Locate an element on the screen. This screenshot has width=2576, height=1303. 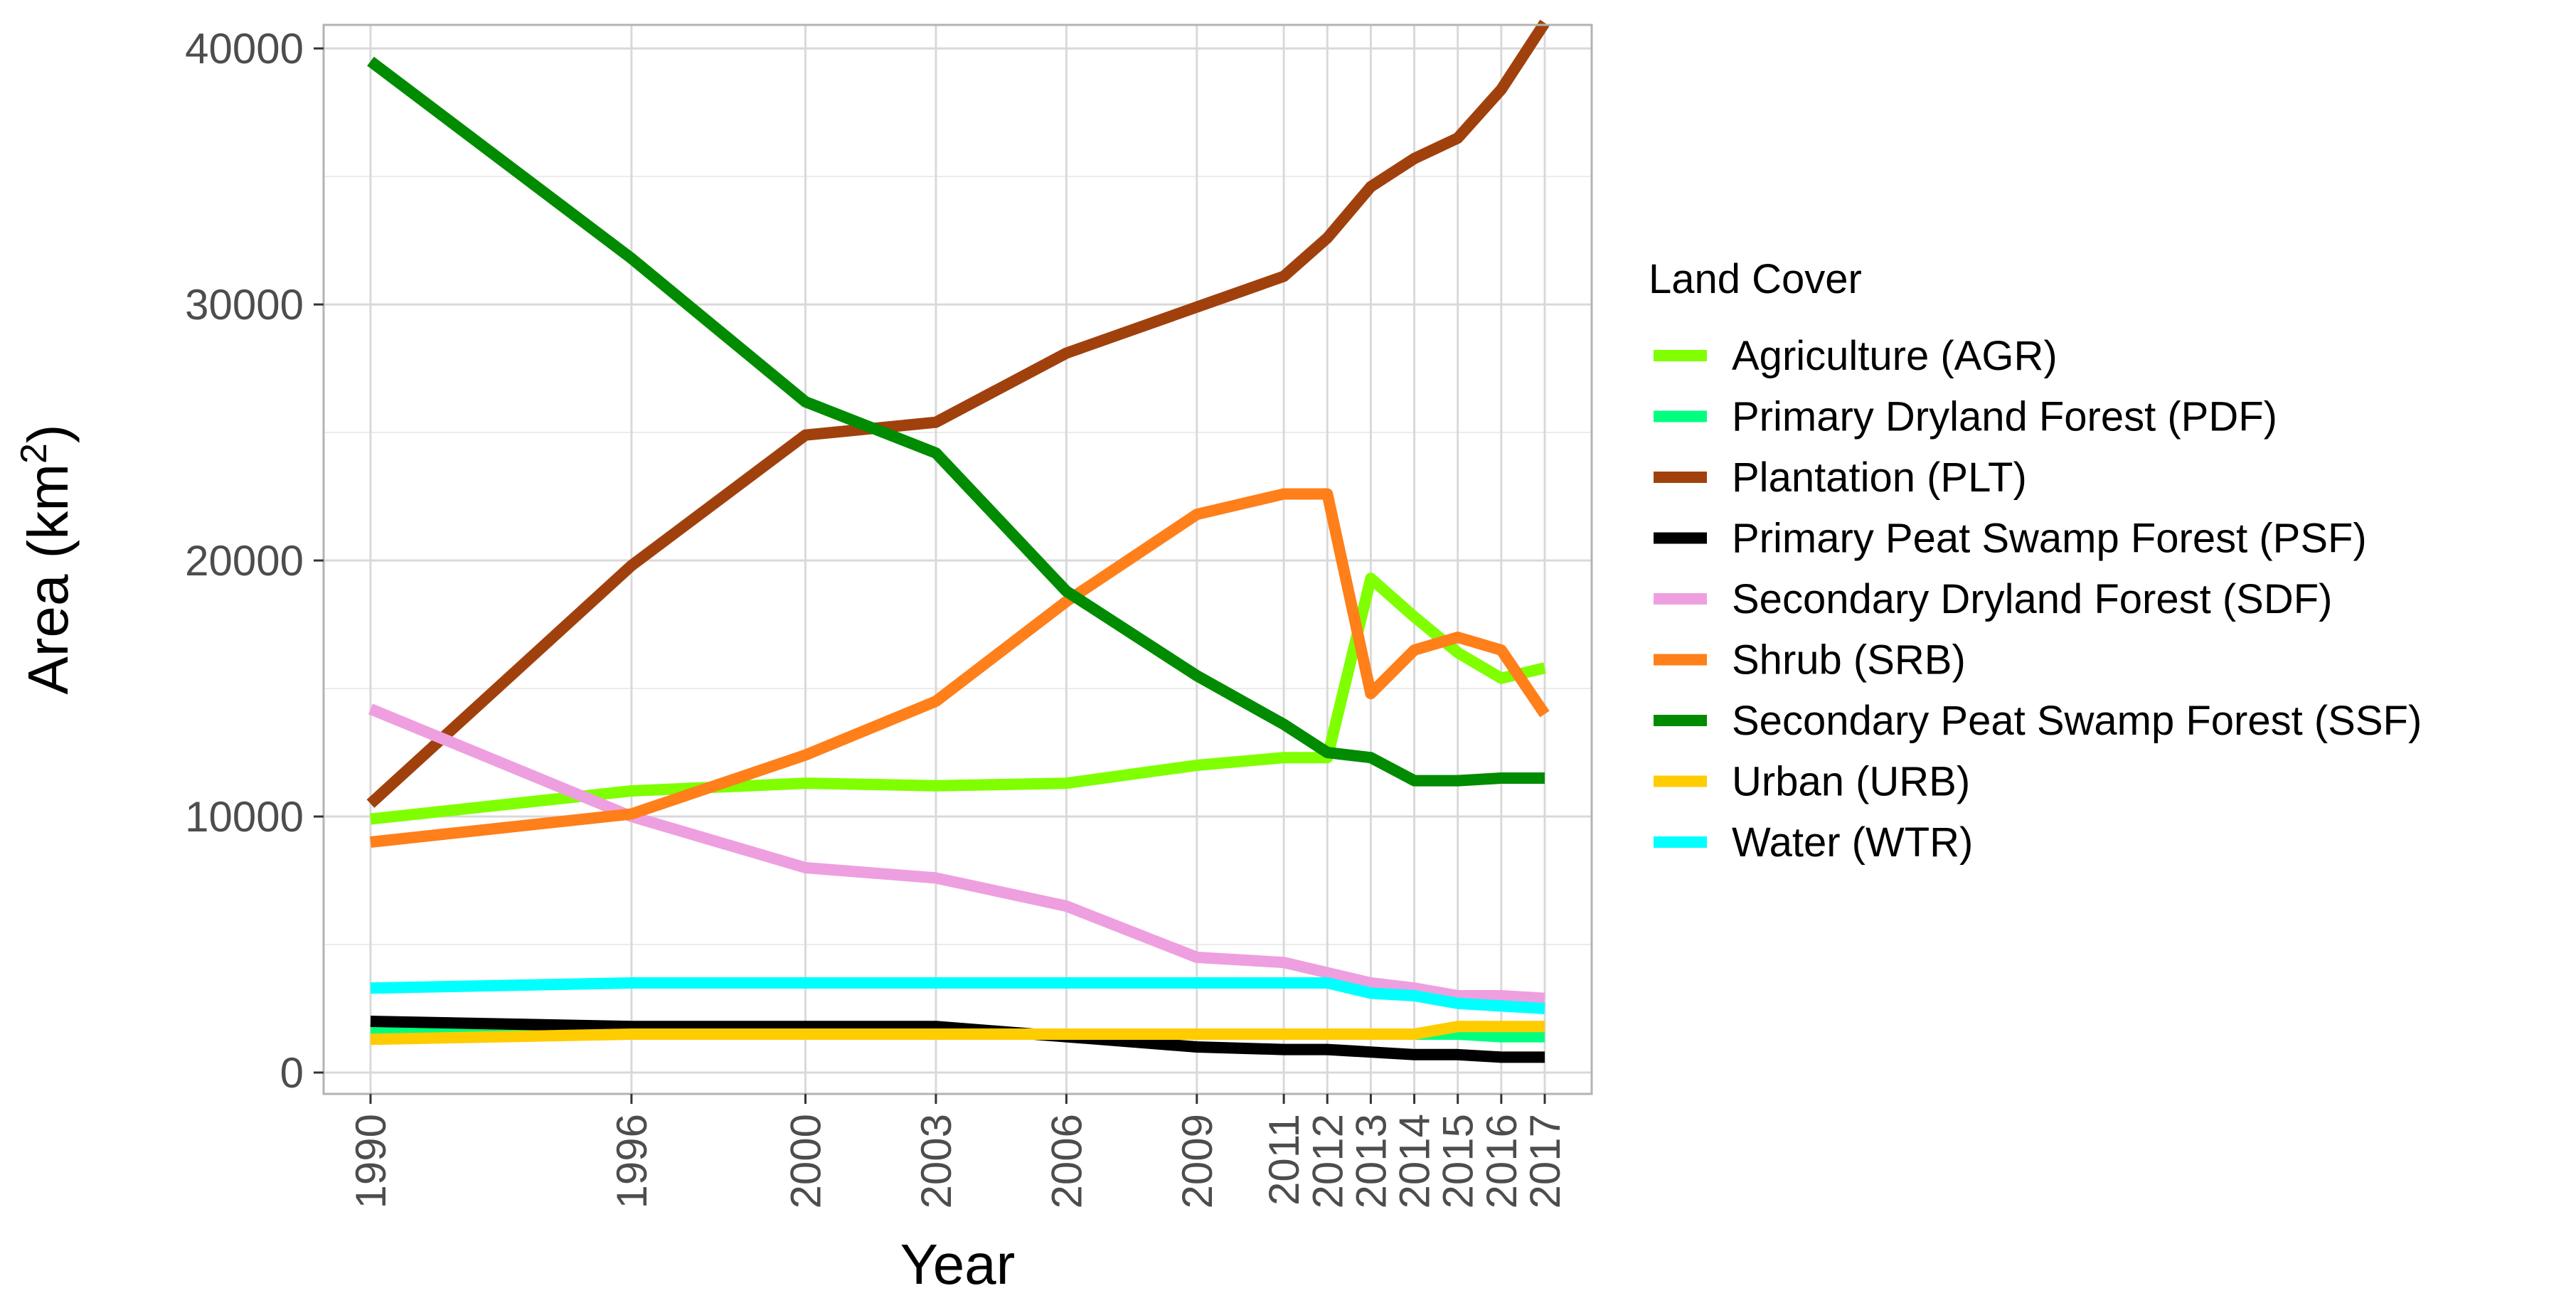
y-axis-title-close: ) is located at coordinates (48, 433).